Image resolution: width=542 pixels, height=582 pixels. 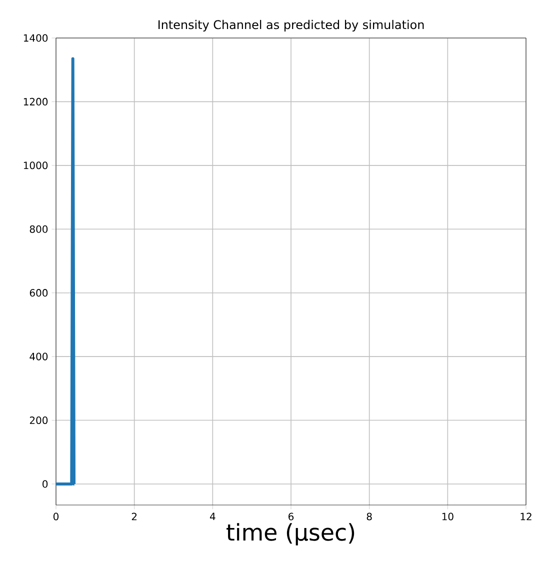 What do you see at coordinates (291, 26) in the screenshot?
I see `chart-title: Intensity Channel as predicted by simulation` at bounding box center [291, 26].